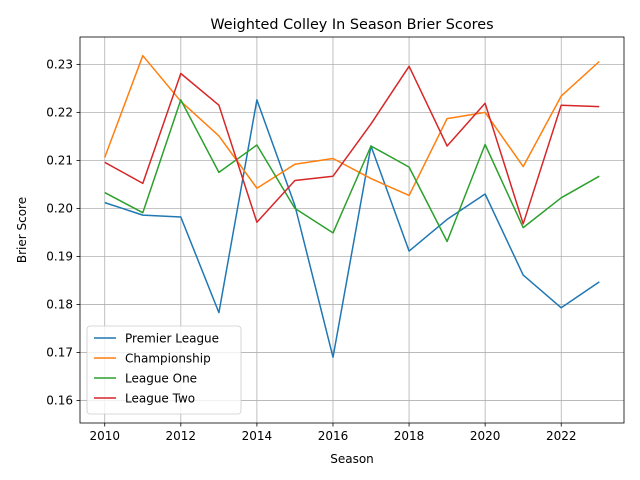  Describe the element at coordinates (257, 436) in the screenshot. I see `x-tick-label: 2014` at that location.